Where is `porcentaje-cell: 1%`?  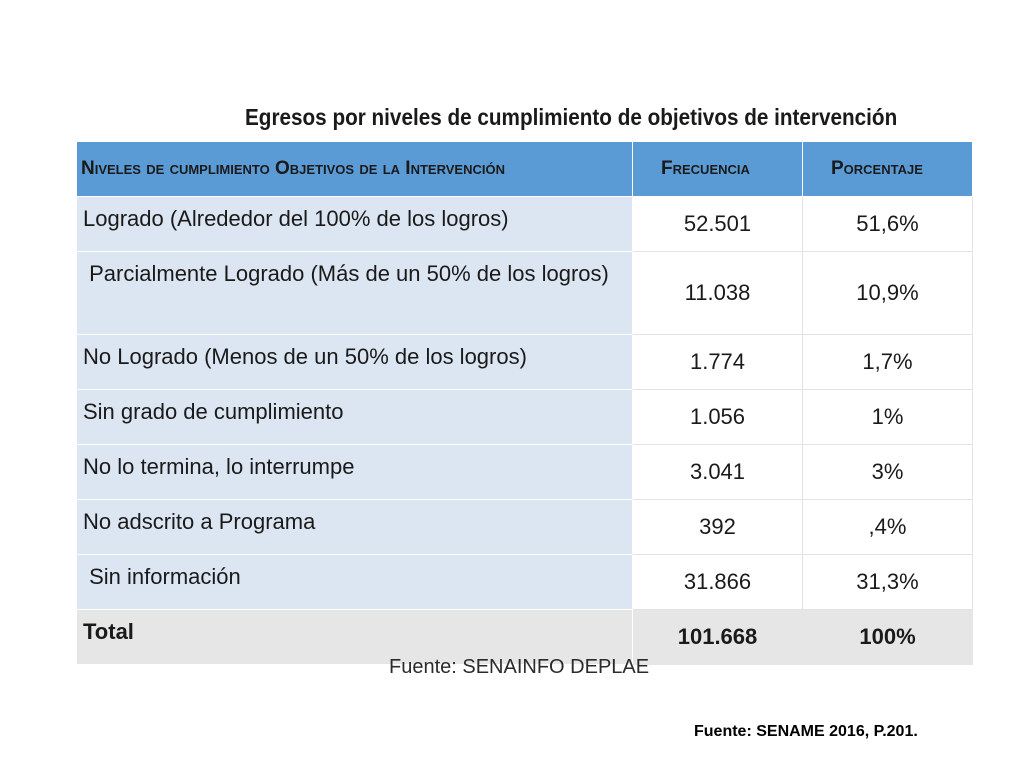 porcentaje-cell: 1% is located at coordinates (887, 417).